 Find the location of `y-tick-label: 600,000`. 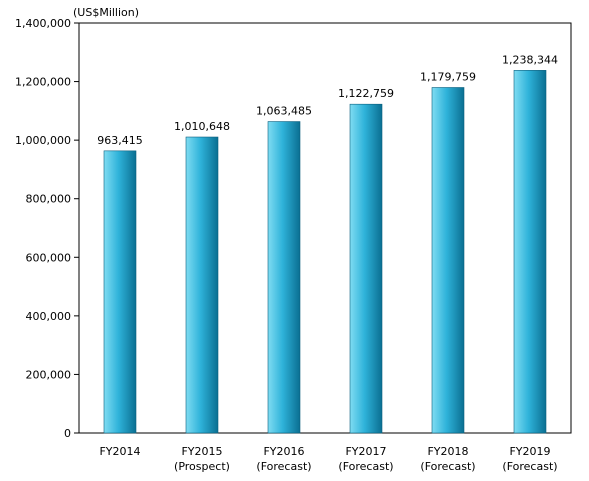

y-tick-label: 600,000 is located at coordinates (49, 257).